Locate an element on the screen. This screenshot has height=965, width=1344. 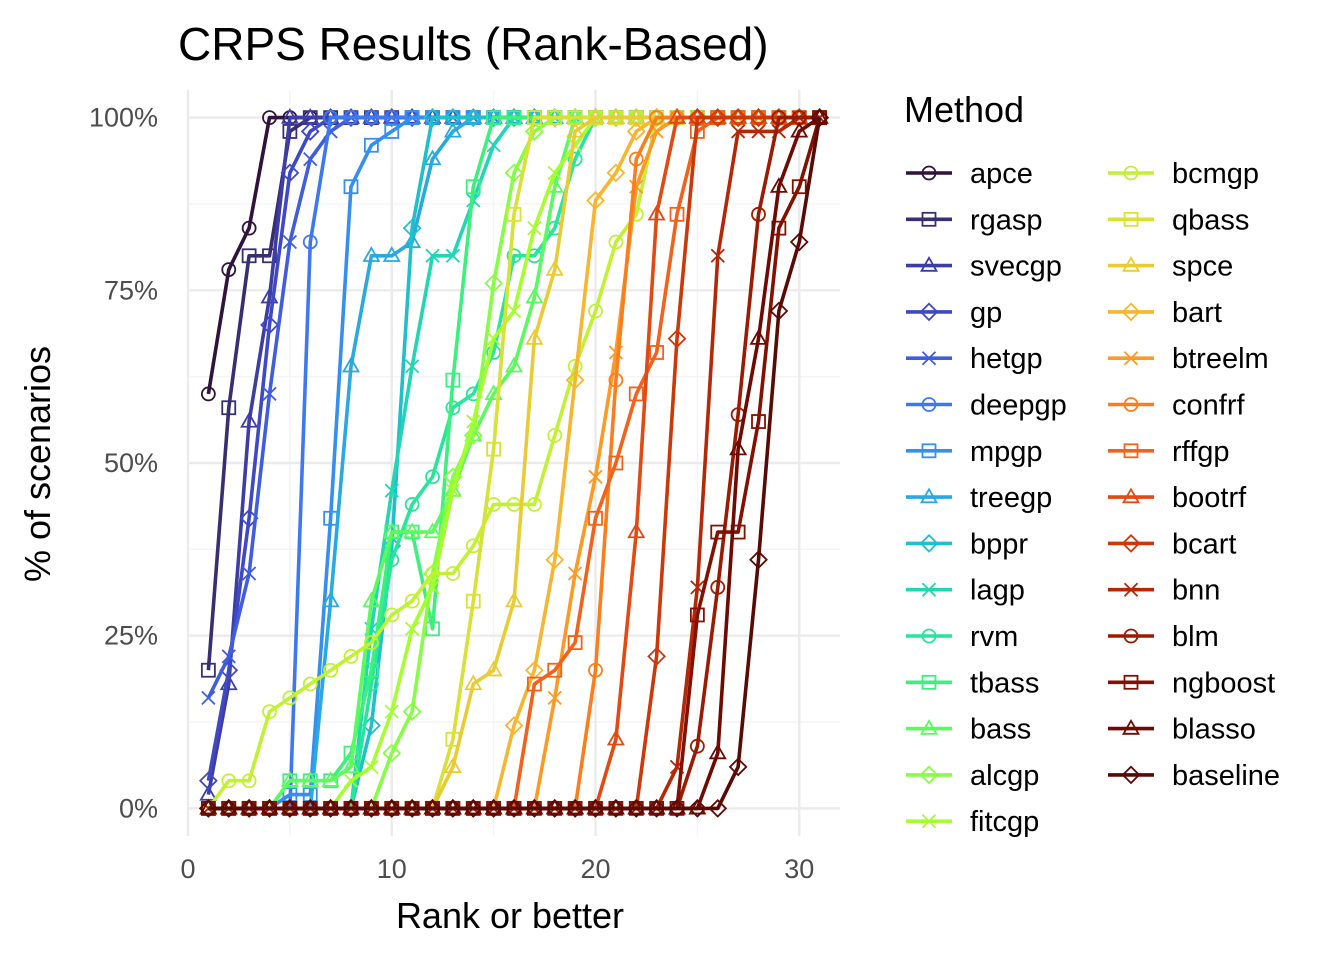
legend-item-bcart: bcart is located at coordinates (1172, 544).